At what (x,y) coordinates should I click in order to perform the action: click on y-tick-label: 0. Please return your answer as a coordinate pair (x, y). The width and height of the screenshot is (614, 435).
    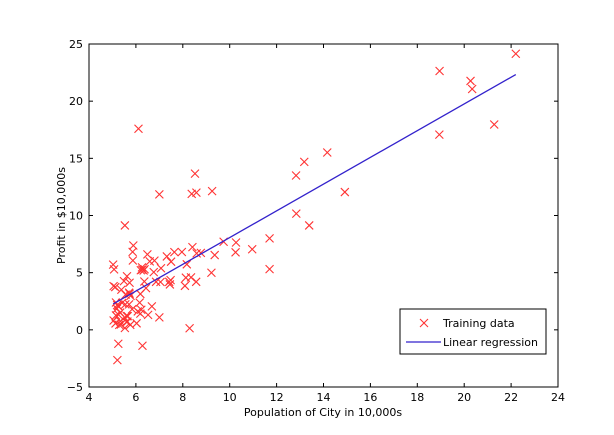
    Looking at the image, I should click on (79, 330).